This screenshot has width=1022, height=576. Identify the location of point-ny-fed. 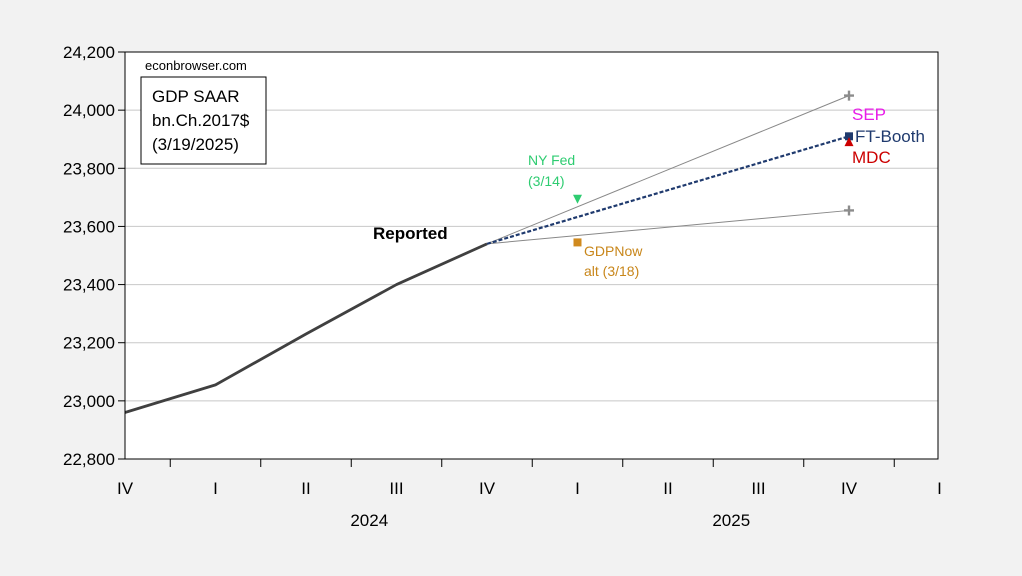
(577, 199).